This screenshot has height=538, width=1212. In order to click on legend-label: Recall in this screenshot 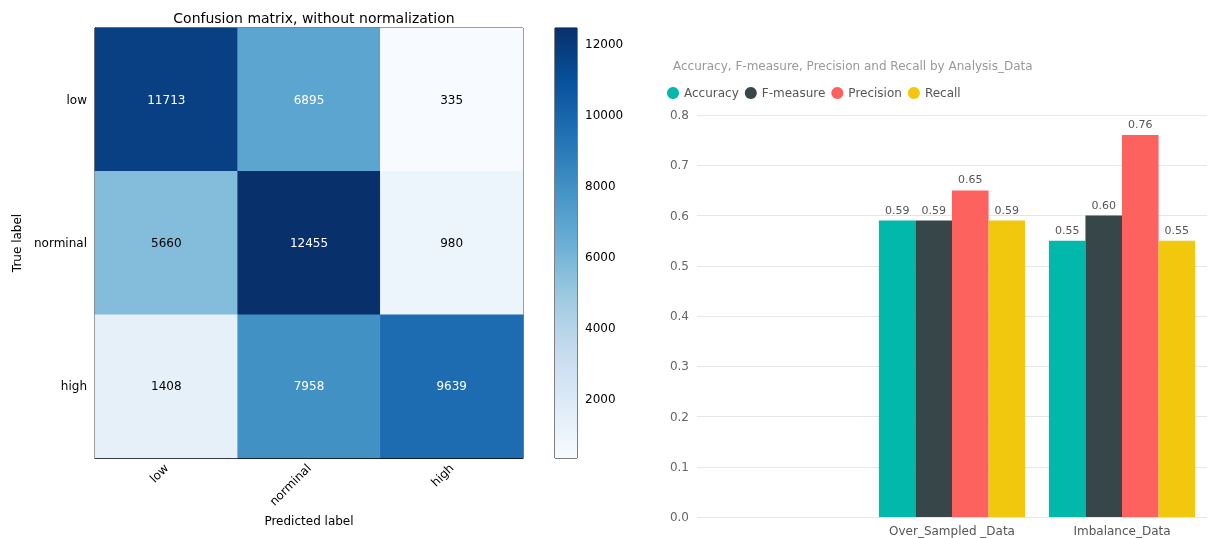, I will do `click(942, 93)`.